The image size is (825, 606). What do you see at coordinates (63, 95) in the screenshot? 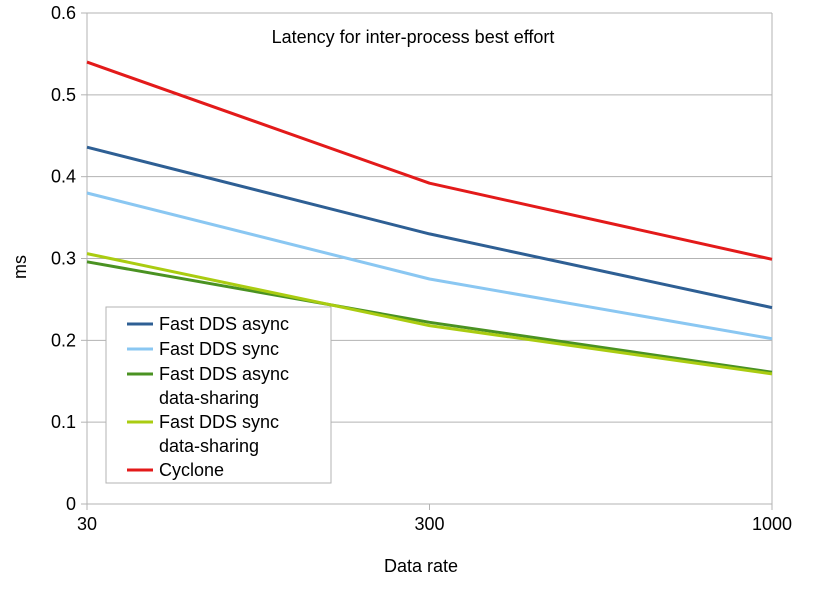
I see `y-tick-label-5: 0.5` at bounding box center [63, 95].